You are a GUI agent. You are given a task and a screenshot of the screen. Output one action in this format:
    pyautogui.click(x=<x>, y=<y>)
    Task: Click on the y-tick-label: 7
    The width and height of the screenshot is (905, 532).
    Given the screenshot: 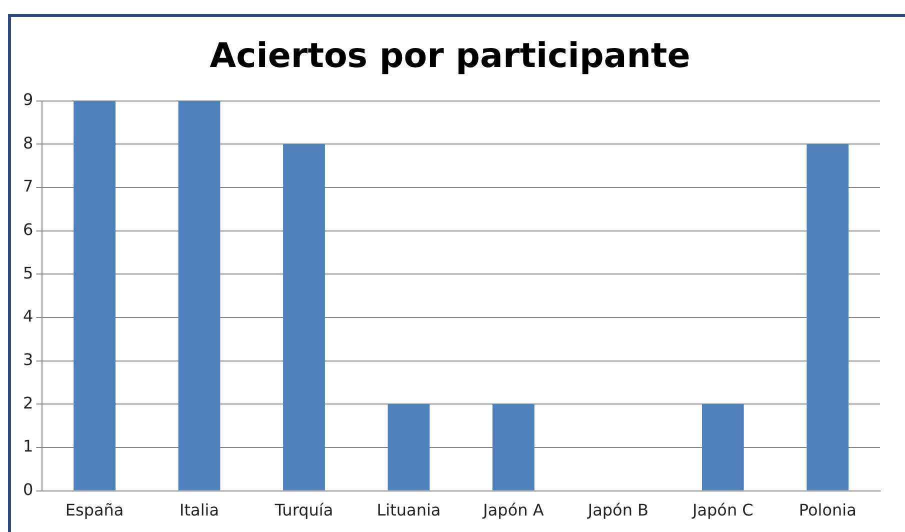 What is the action you would take?
    pyautogui.click(x=28, y=186)
    